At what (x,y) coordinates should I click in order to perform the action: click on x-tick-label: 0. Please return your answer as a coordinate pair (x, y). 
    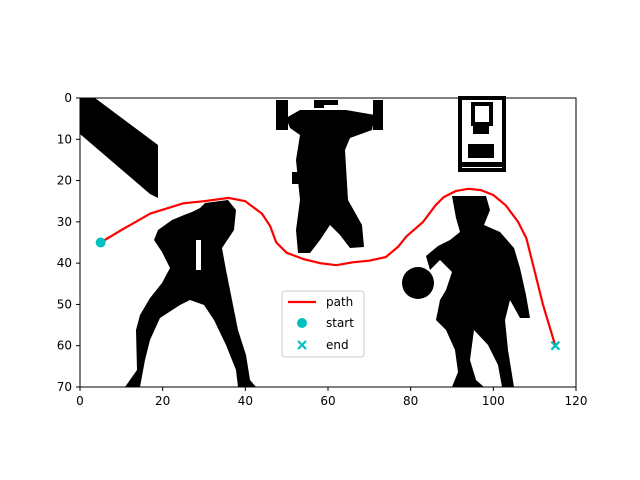
    Looking at the image, I should click on (80, 401).